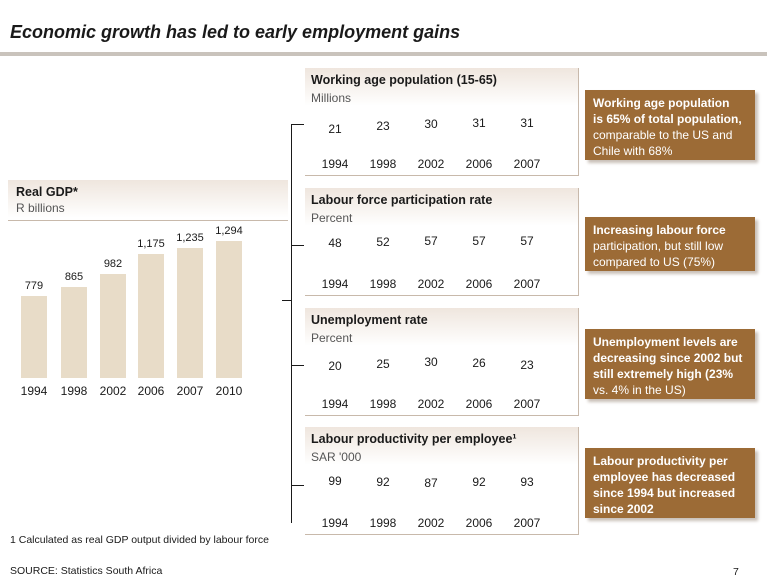 This screenshot has width=767, height=588. I want to click on participation-subtitle: Percent, so click(332, 218).